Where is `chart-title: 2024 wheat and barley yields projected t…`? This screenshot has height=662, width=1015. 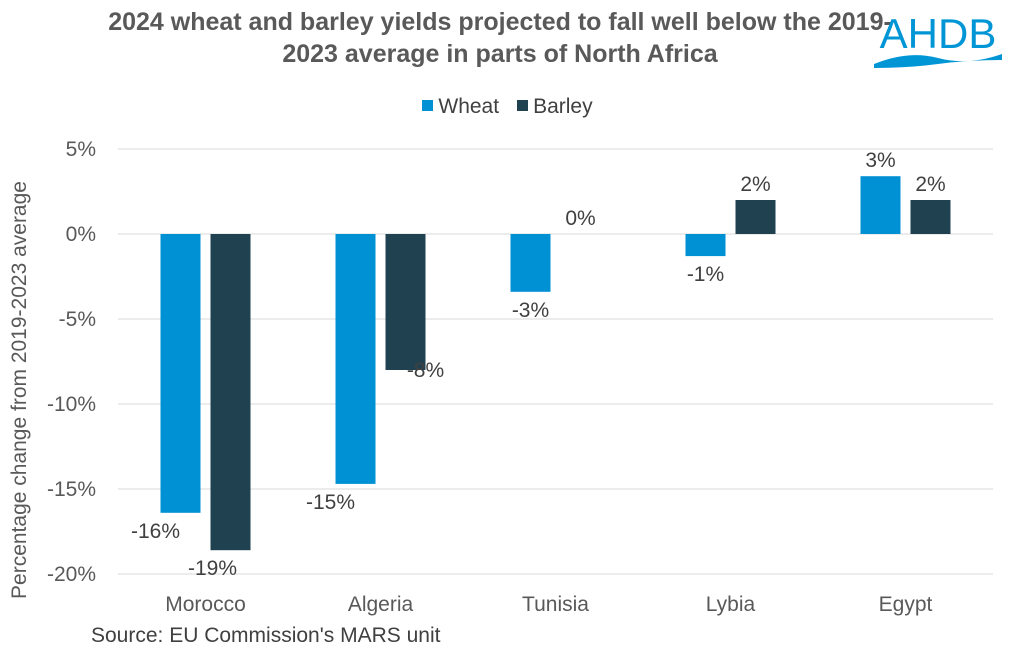
chart-title: 2024 wheat and barley yields projected t… is located at coordinates (500, 38).